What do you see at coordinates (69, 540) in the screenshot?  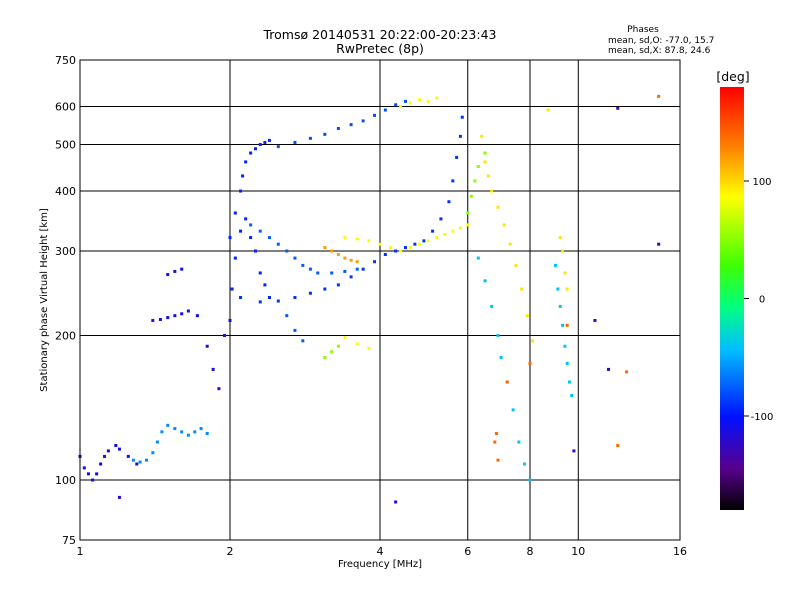 I see `y-tick-label: 75` at bounding box center [69, 540].